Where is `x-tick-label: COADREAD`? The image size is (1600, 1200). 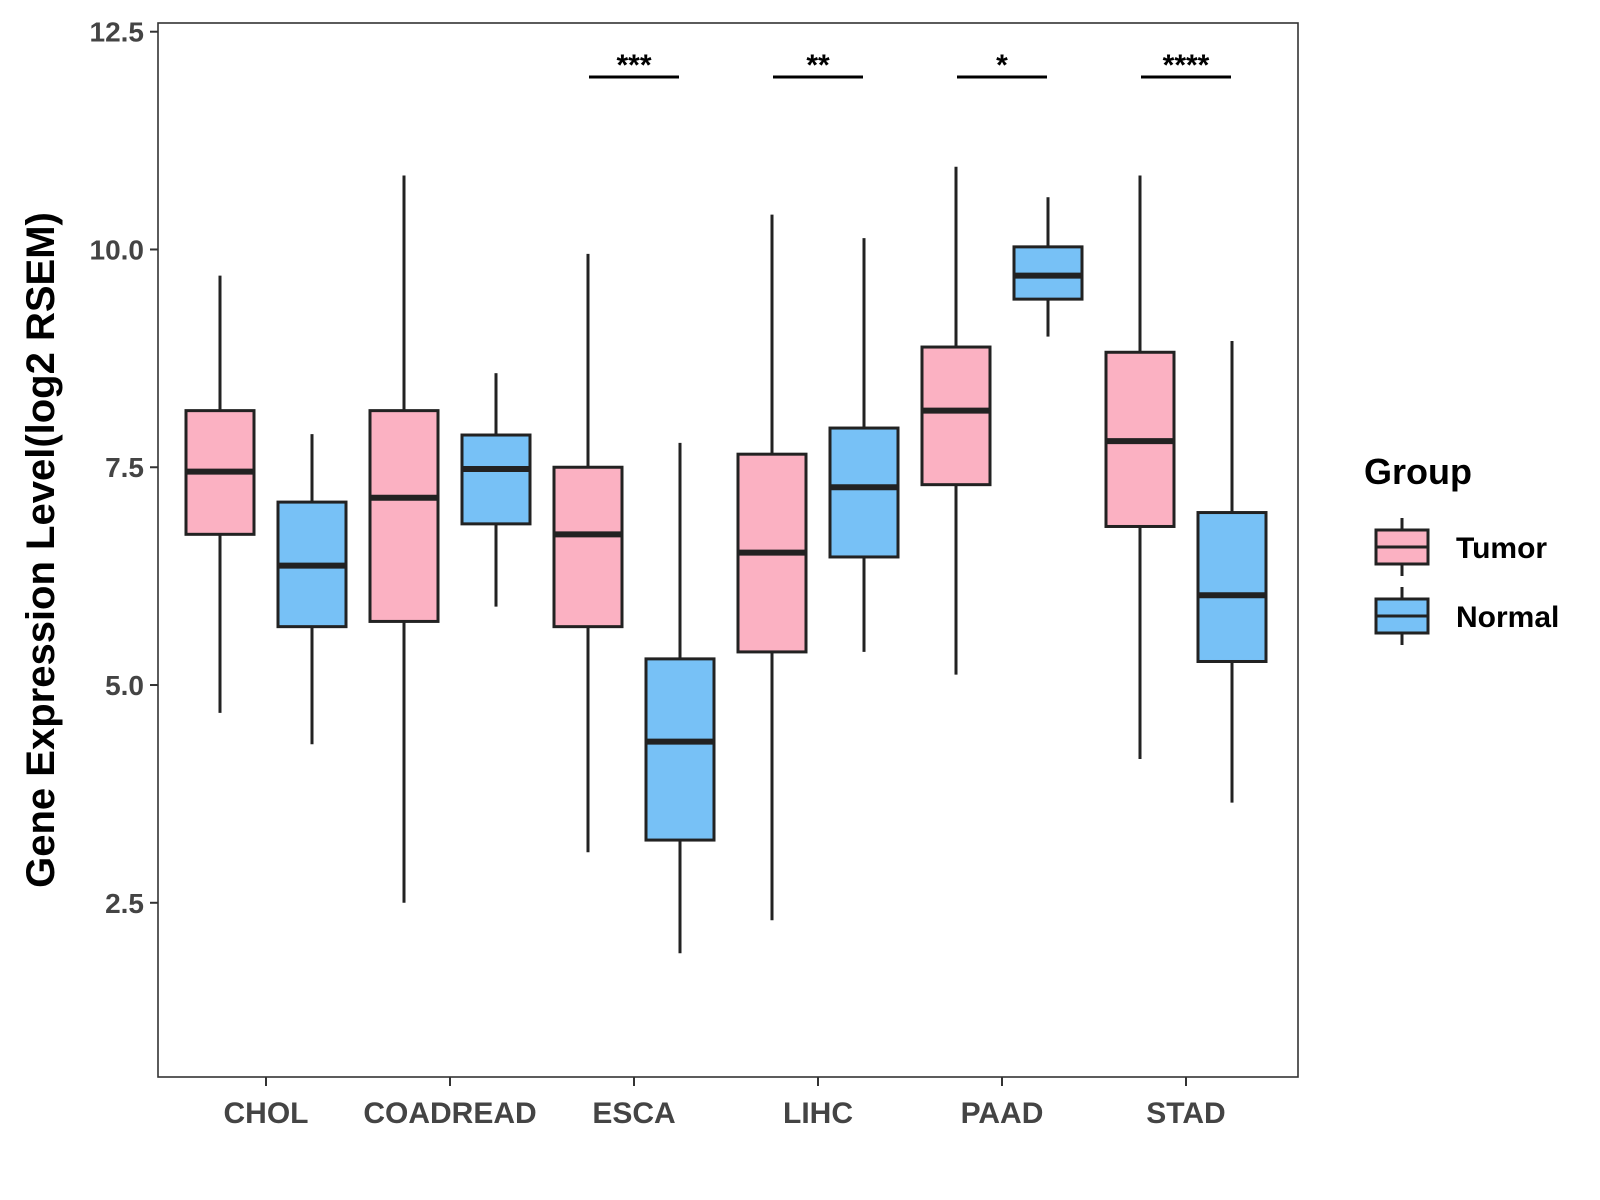 x-tick-label: COADREAD is located at coordinates (449, 1113).